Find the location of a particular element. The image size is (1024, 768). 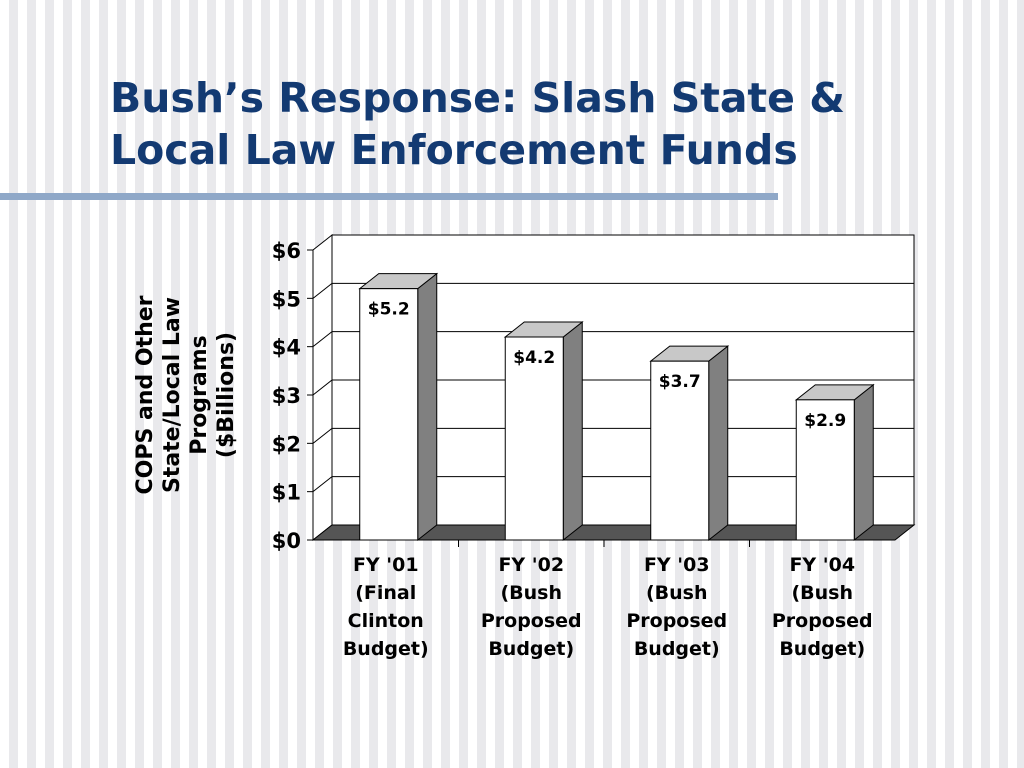

x-category-label-line: FY '04 is located at coordinates (822, 565).